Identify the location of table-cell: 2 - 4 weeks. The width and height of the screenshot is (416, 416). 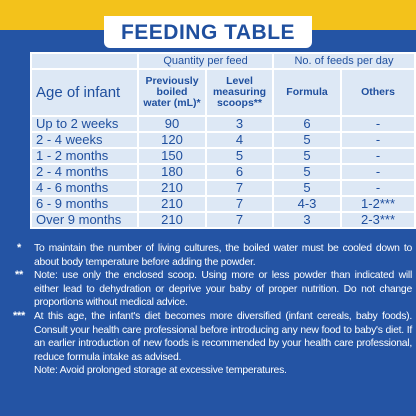
(84, 140).